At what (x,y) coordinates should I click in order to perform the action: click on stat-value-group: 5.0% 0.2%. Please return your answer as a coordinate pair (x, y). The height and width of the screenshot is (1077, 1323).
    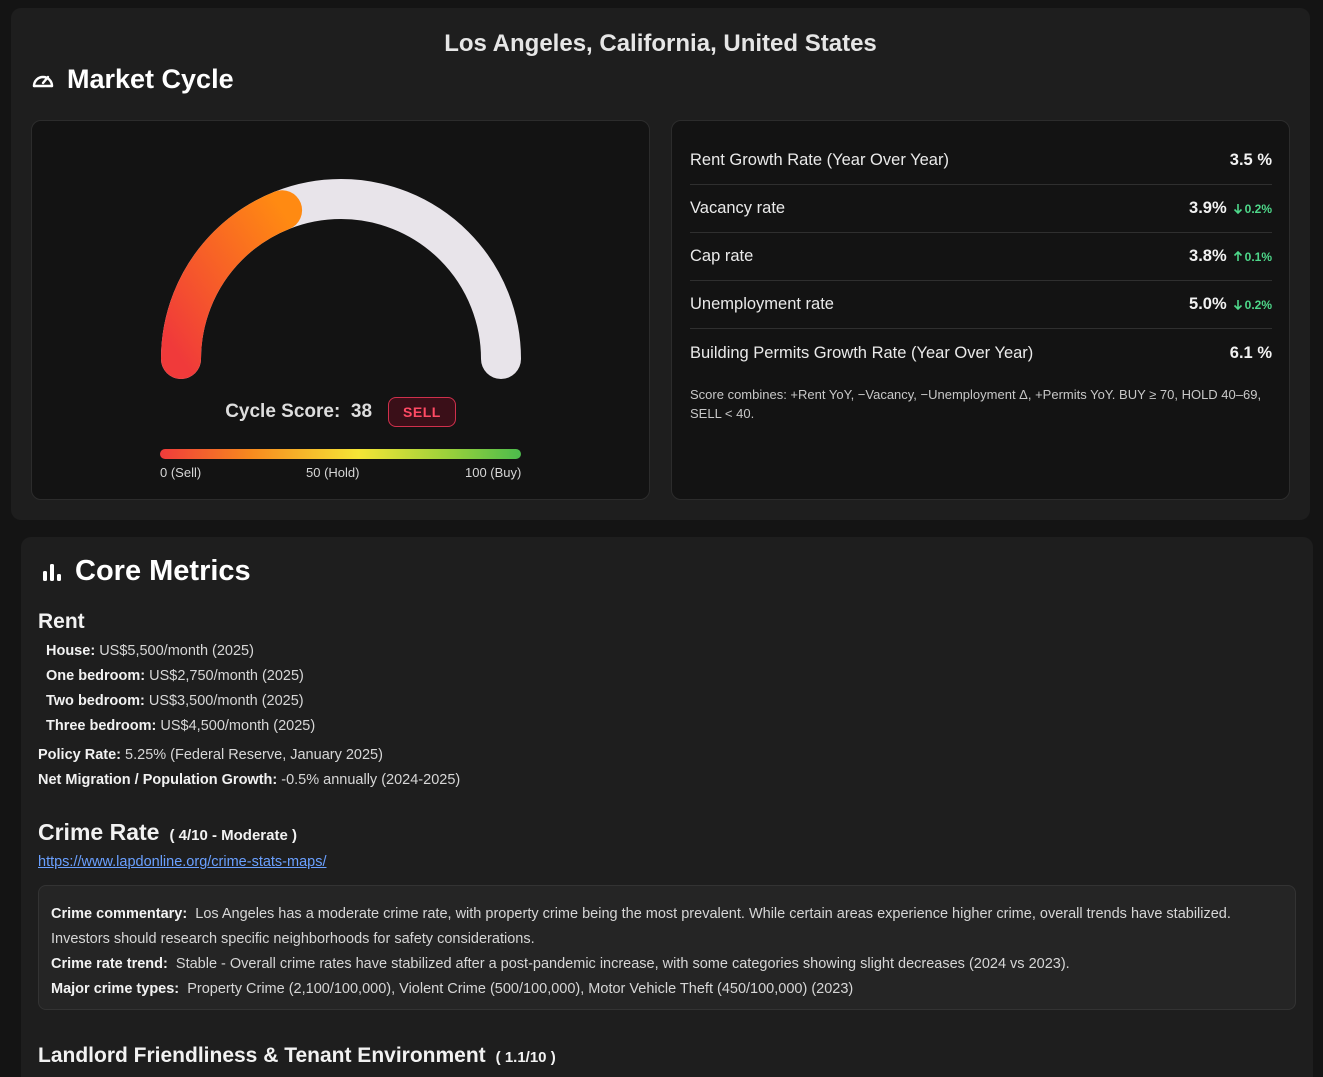
    Looking at the image, I should click on (1230, 304).